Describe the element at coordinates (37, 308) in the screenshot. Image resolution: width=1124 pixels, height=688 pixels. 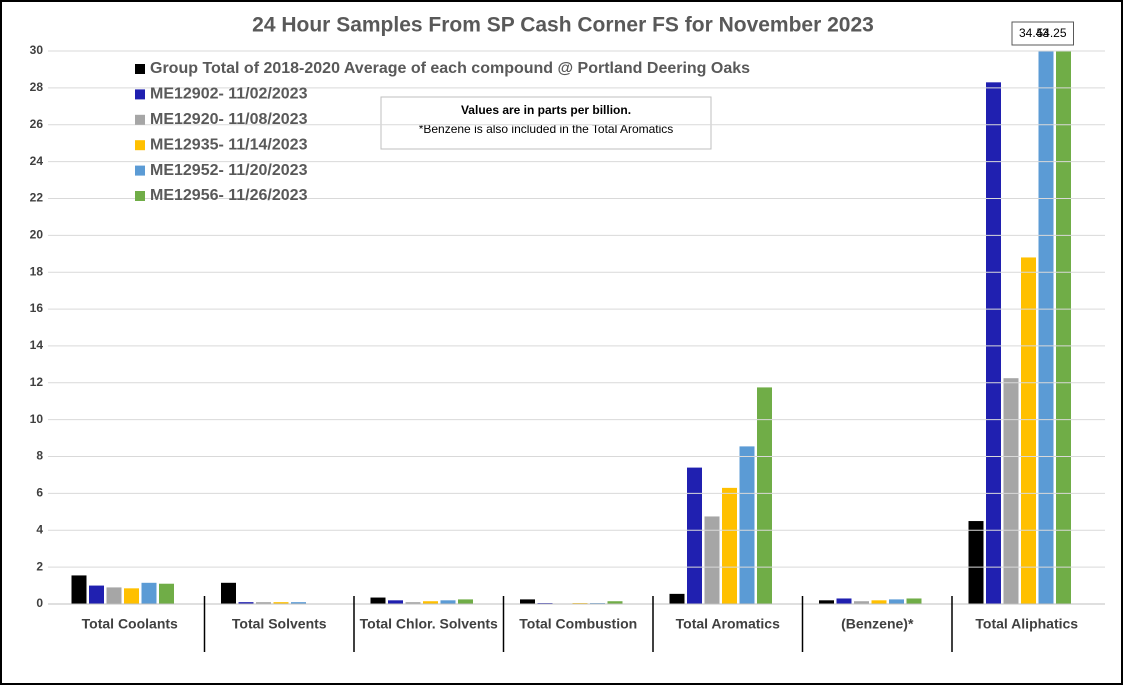
I see `y-tick-label: 16` at that location.